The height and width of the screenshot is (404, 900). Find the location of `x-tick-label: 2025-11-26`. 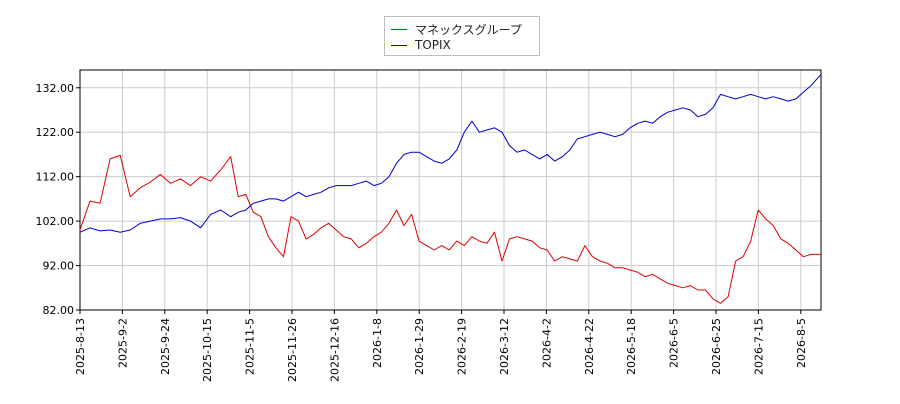

x-tick-label: 2025-11-26 is located at coordinates (292, 350).